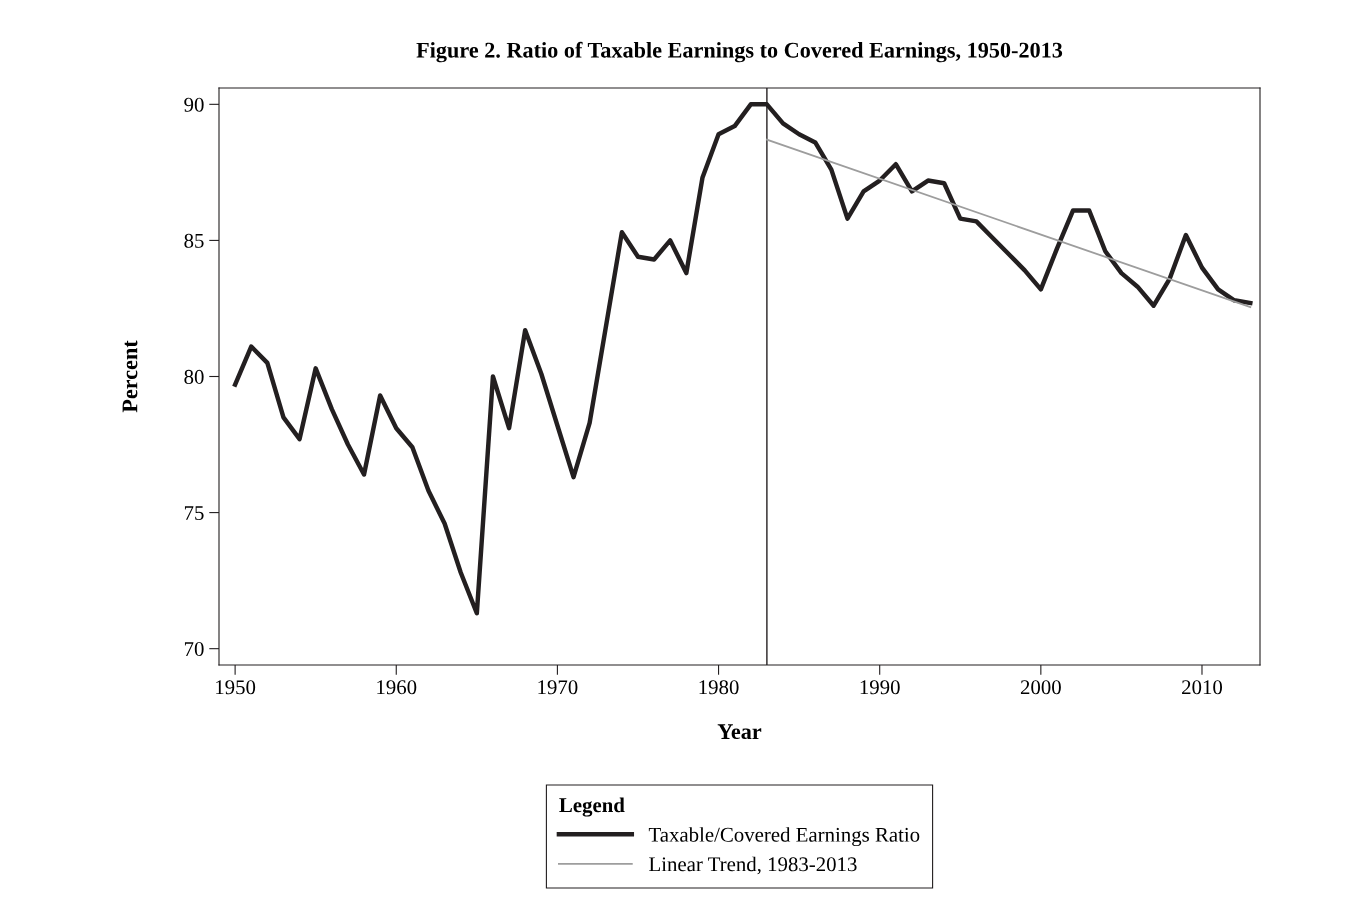 The height and width of the screenshot is (906, 1351). Describe the element at coordinates (592, 807) in the screenshot. I see `legend-title: Legend` at that location.